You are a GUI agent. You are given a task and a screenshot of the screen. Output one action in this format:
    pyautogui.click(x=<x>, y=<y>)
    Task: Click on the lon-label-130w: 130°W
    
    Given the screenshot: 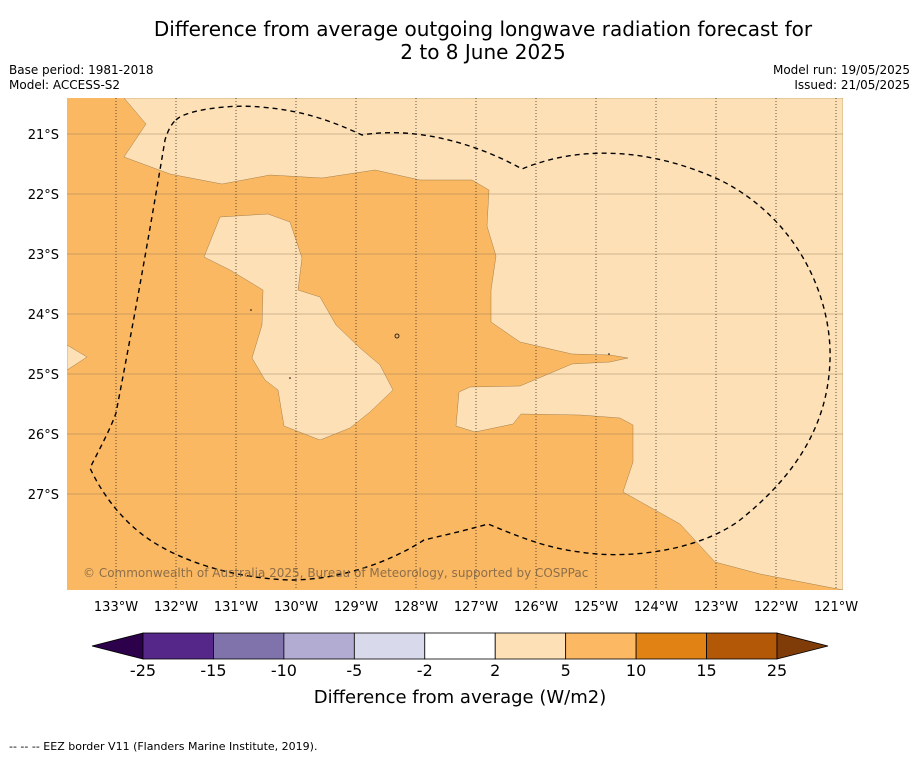 What is the action you would take?
    pyautogui.click(x=296, y=607)
    